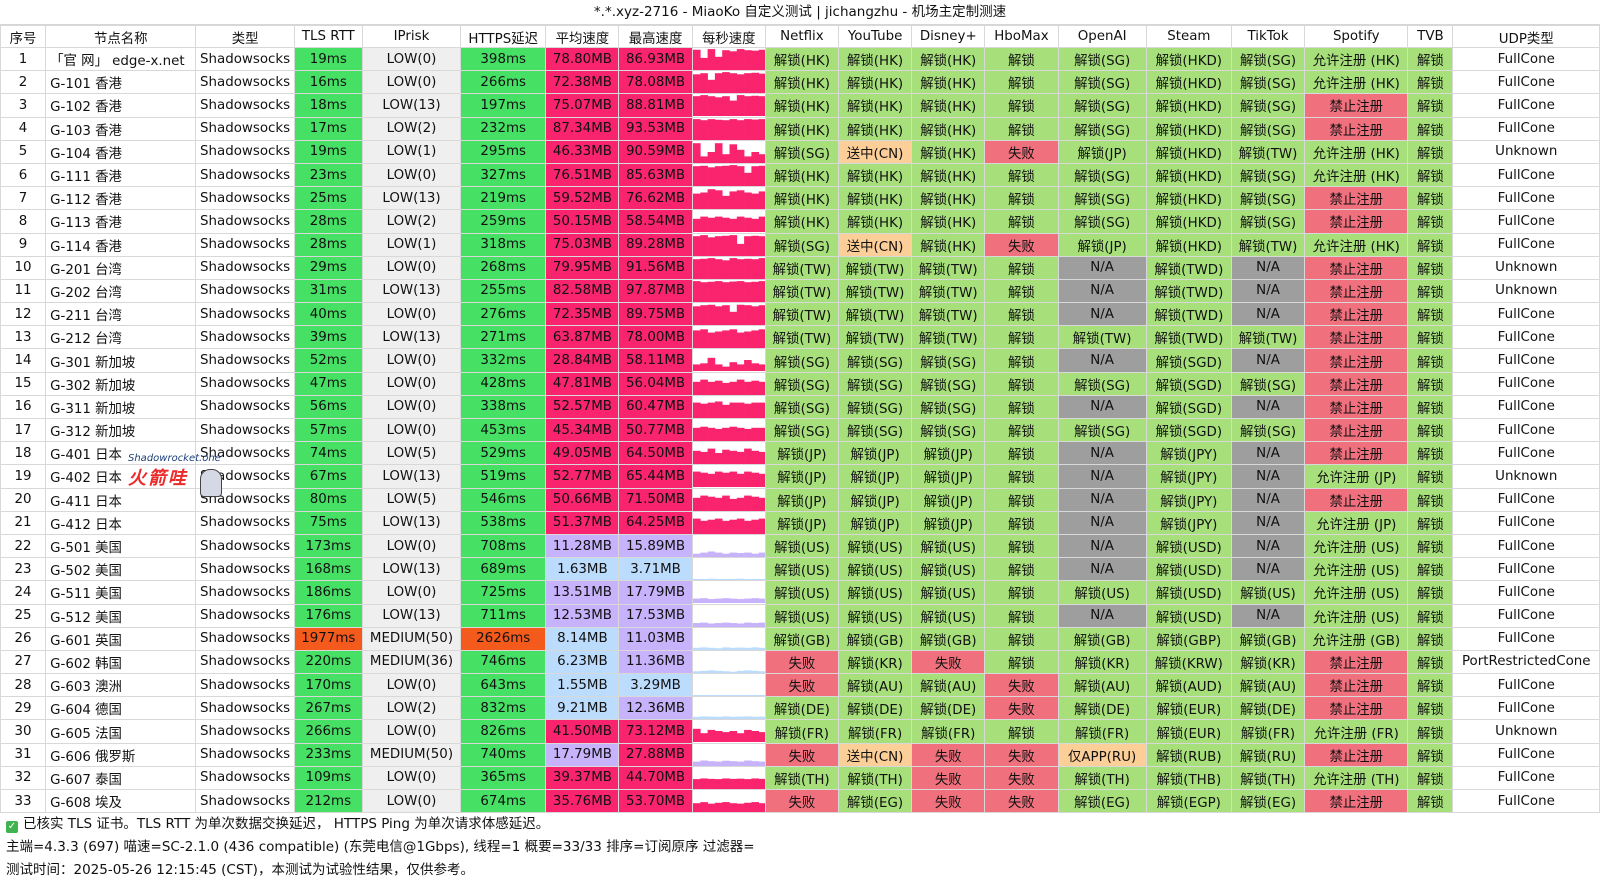 Image resolution: width=1600 pixels, height=882 pixels. What do you see at coordinates (411, 267) in the screenshot?
I see `cell-iprisk: LOW(0)` at bounding box center [411, 267].